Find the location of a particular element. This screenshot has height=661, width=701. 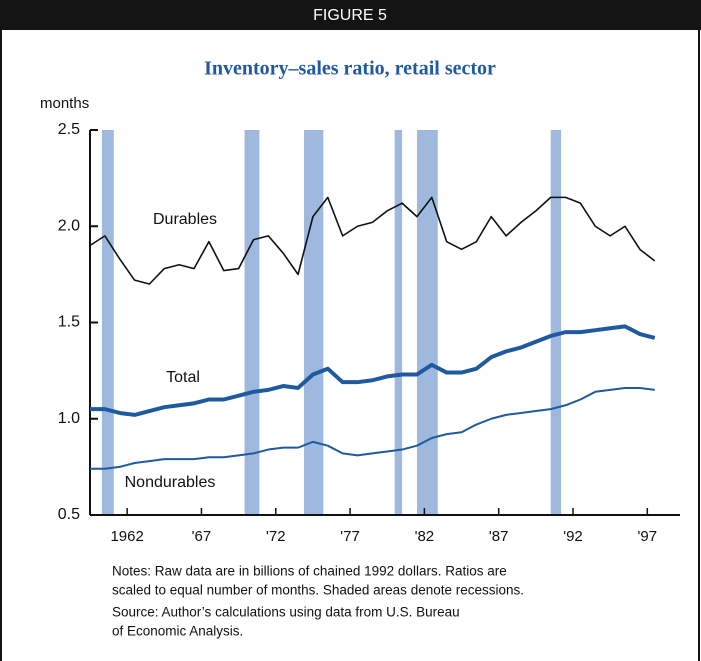

header-bar is located at coordinates (350, 15).